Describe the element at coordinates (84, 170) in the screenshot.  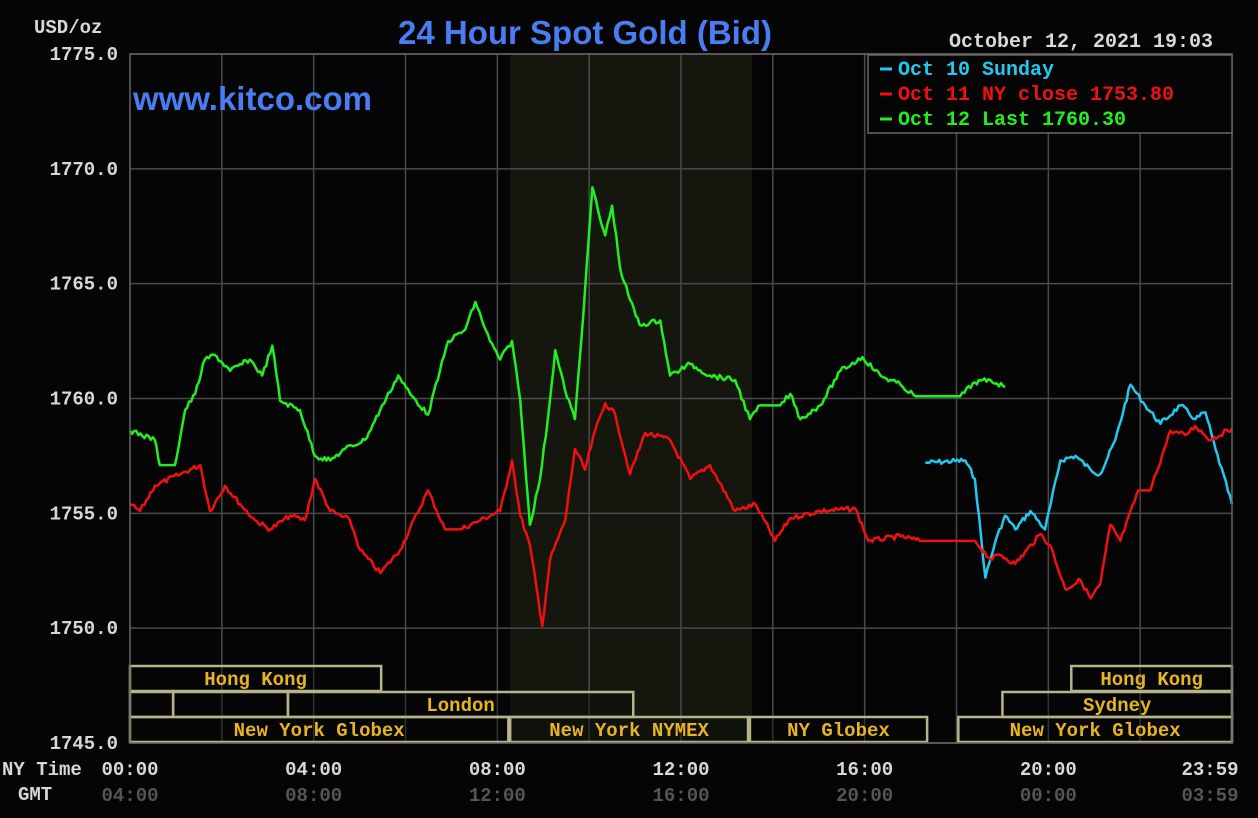
I see `y-tick-label: 1770.0` at that location.